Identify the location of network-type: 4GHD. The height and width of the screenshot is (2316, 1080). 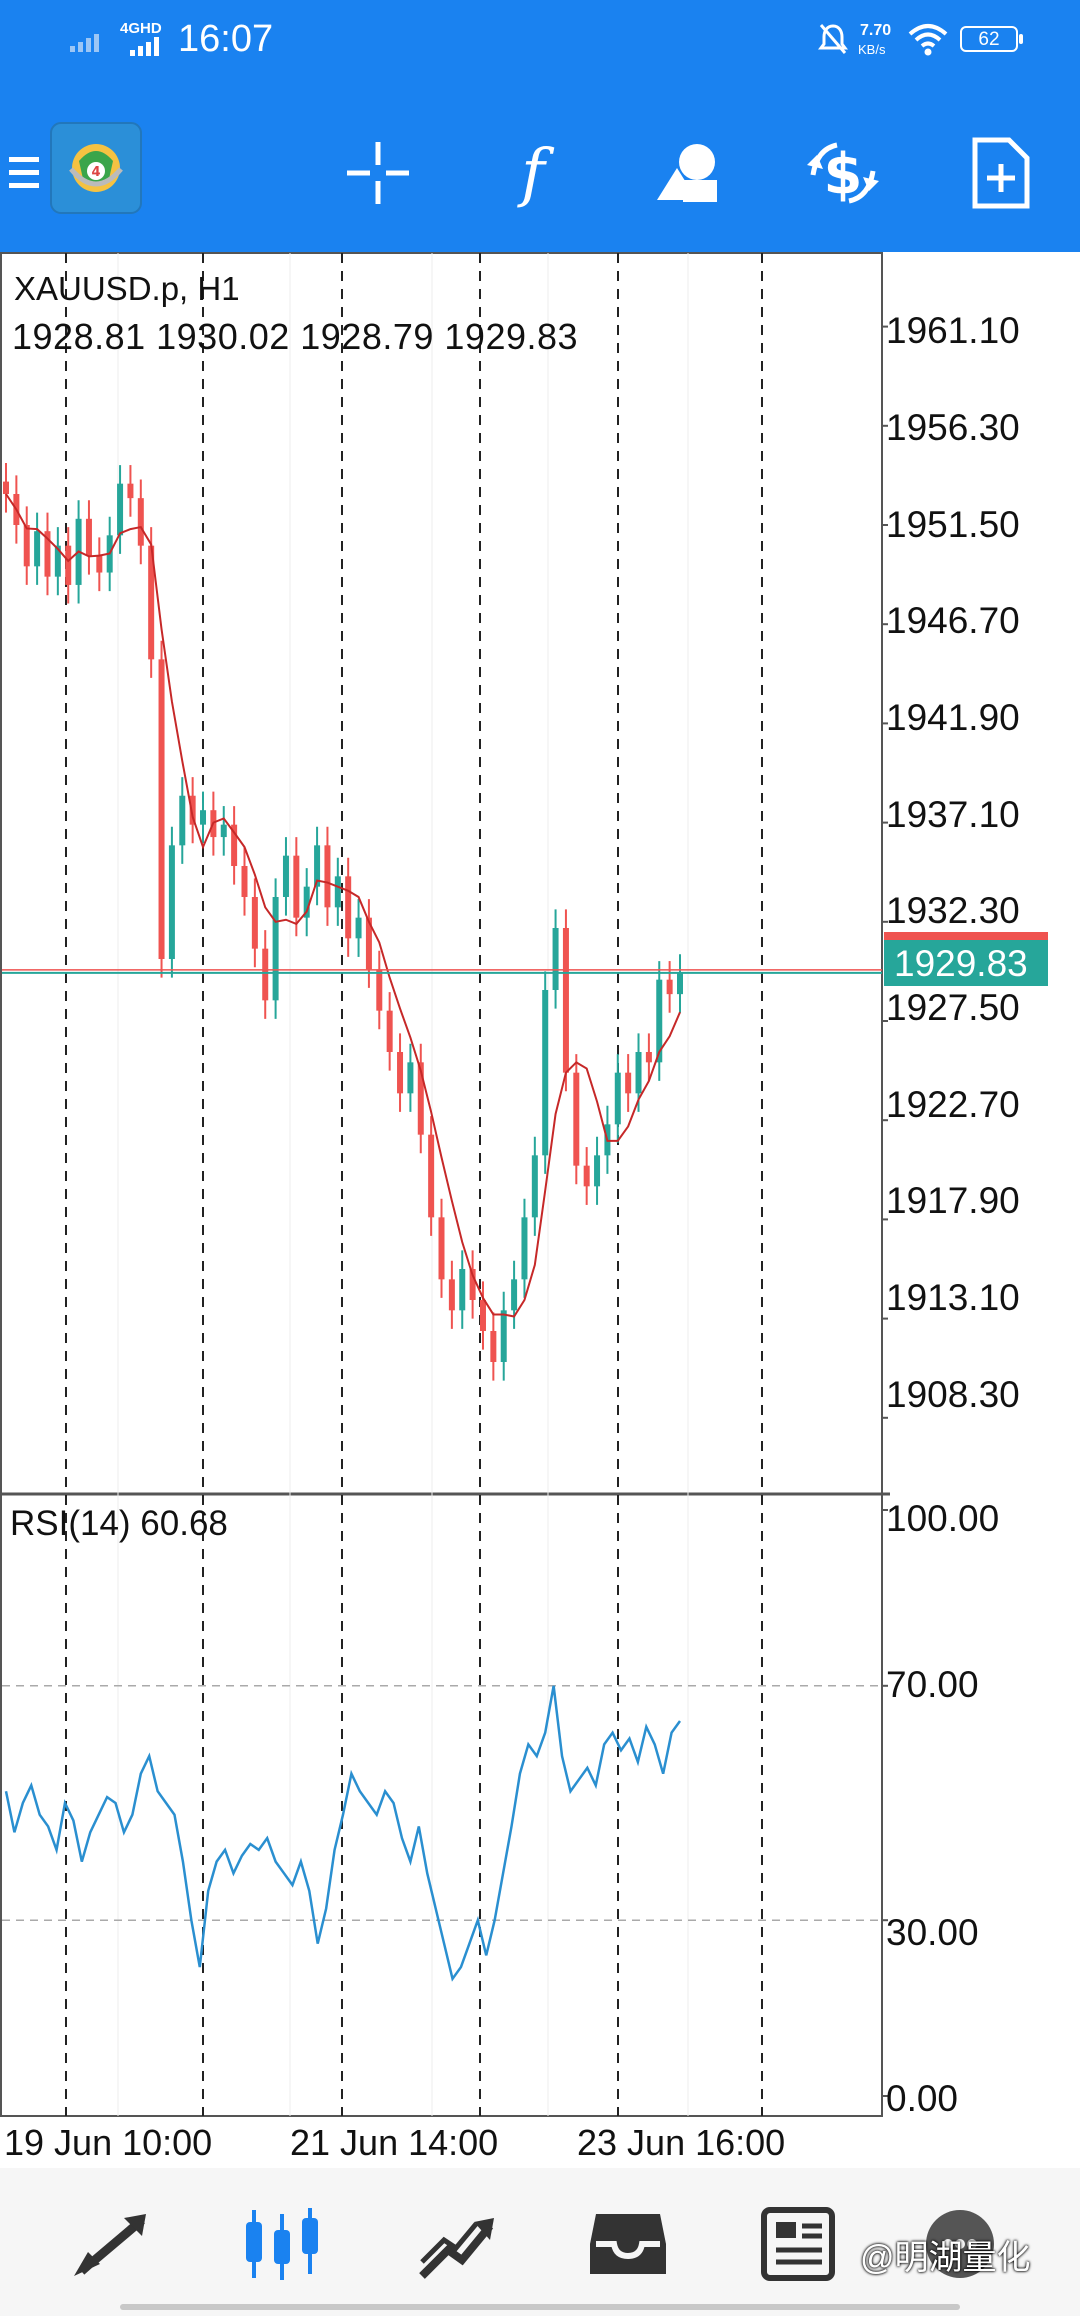
(141, 28).